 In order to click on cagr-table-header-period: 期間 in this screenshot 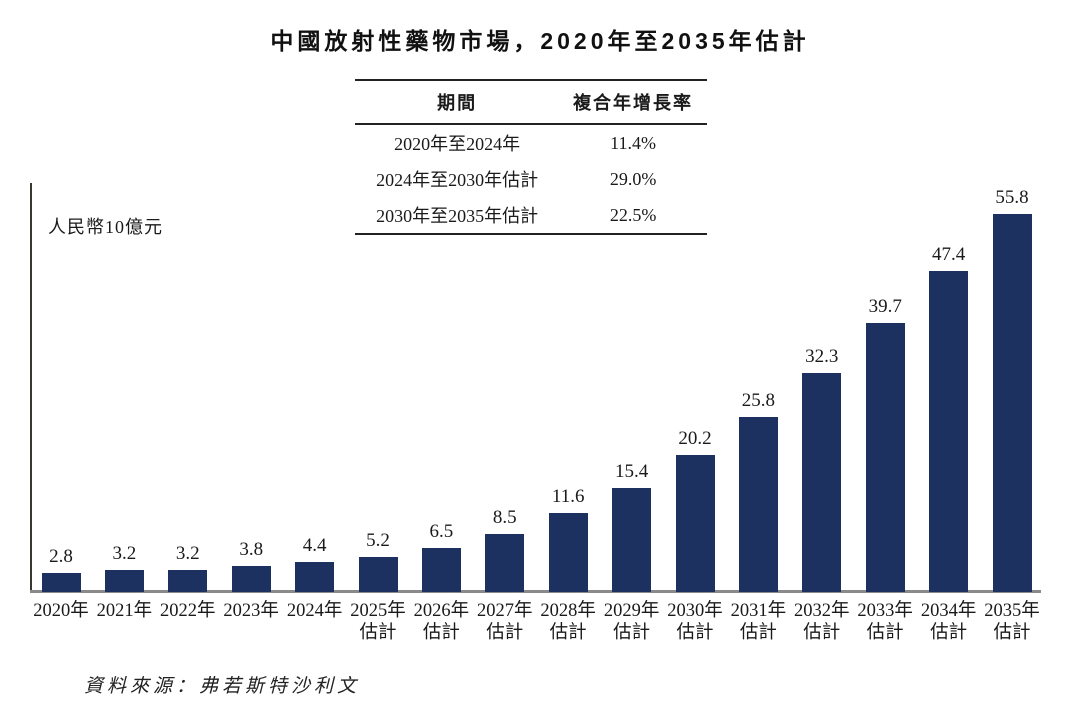, I will do `click(457, 103)`.